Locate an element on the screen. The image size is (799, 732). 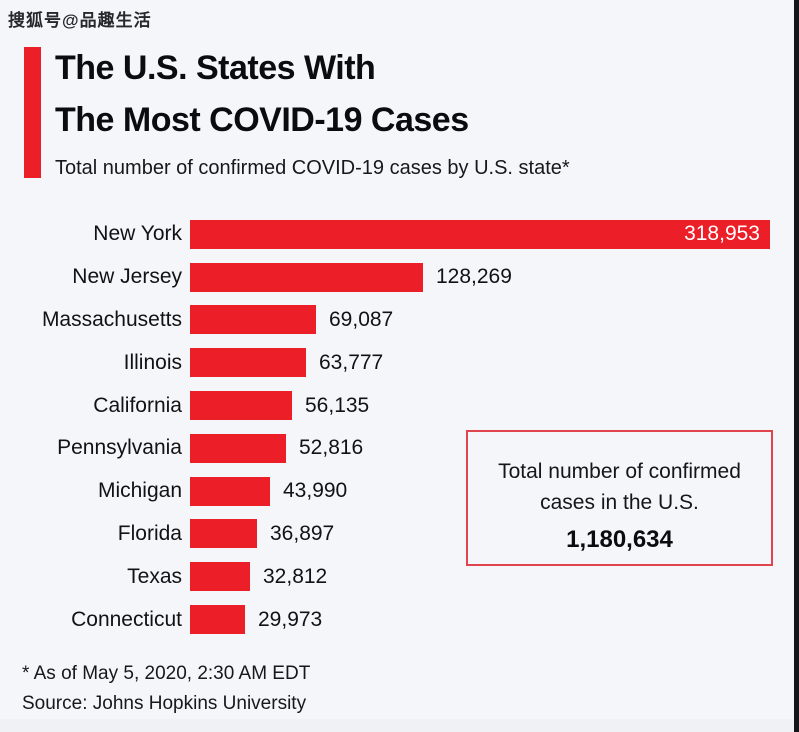
chart-title-line2: The Most COVID-19 Cases is located at coordinates (262, 120).